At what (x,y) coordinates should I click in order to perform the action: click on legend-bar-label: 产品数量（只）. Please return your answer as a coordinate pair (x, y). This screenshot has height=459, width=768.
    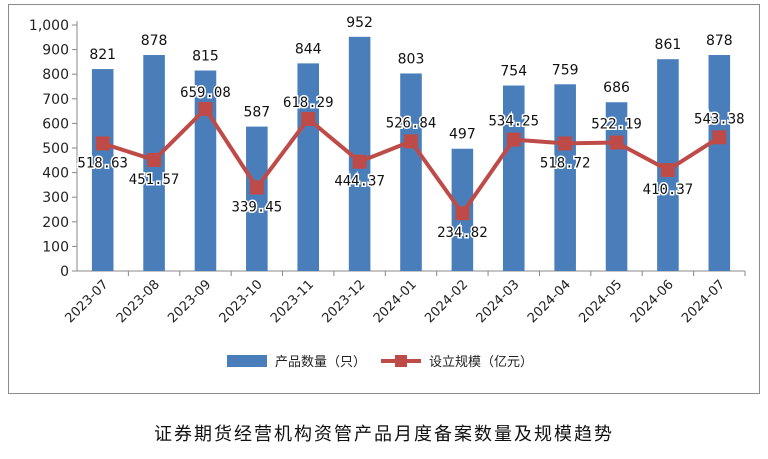
    Looking at the image, I should click on (320, 362).